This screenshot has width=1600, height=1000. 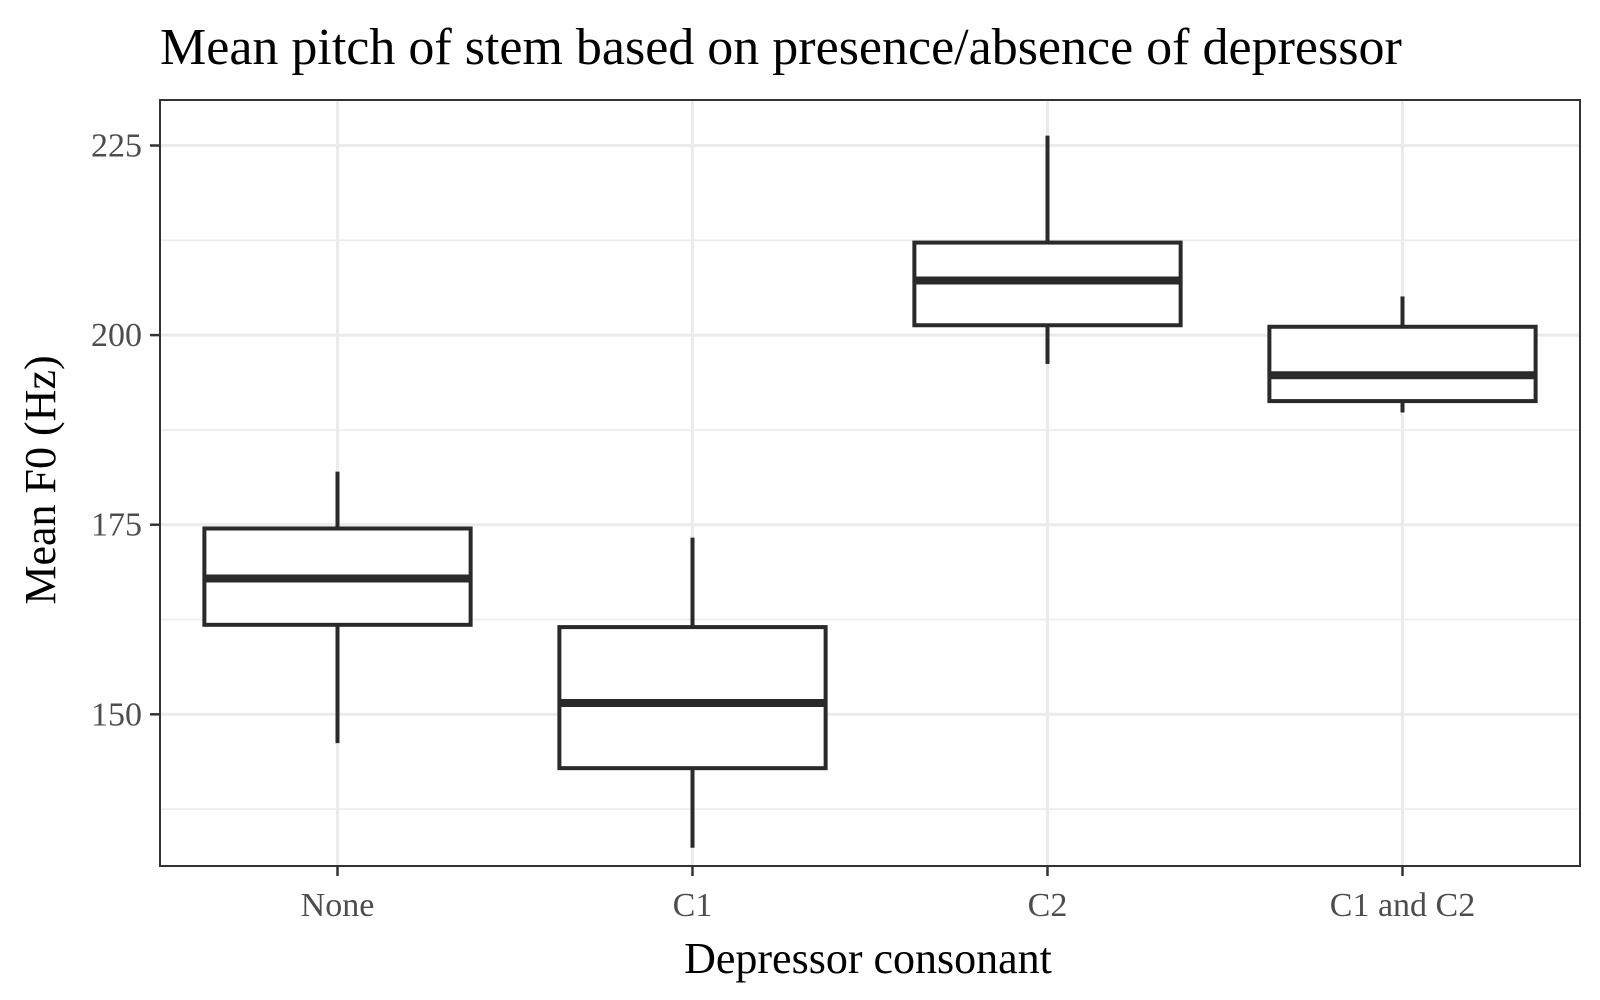 I want to click on x-tick-label: C2, so click(x=1048, y=905).